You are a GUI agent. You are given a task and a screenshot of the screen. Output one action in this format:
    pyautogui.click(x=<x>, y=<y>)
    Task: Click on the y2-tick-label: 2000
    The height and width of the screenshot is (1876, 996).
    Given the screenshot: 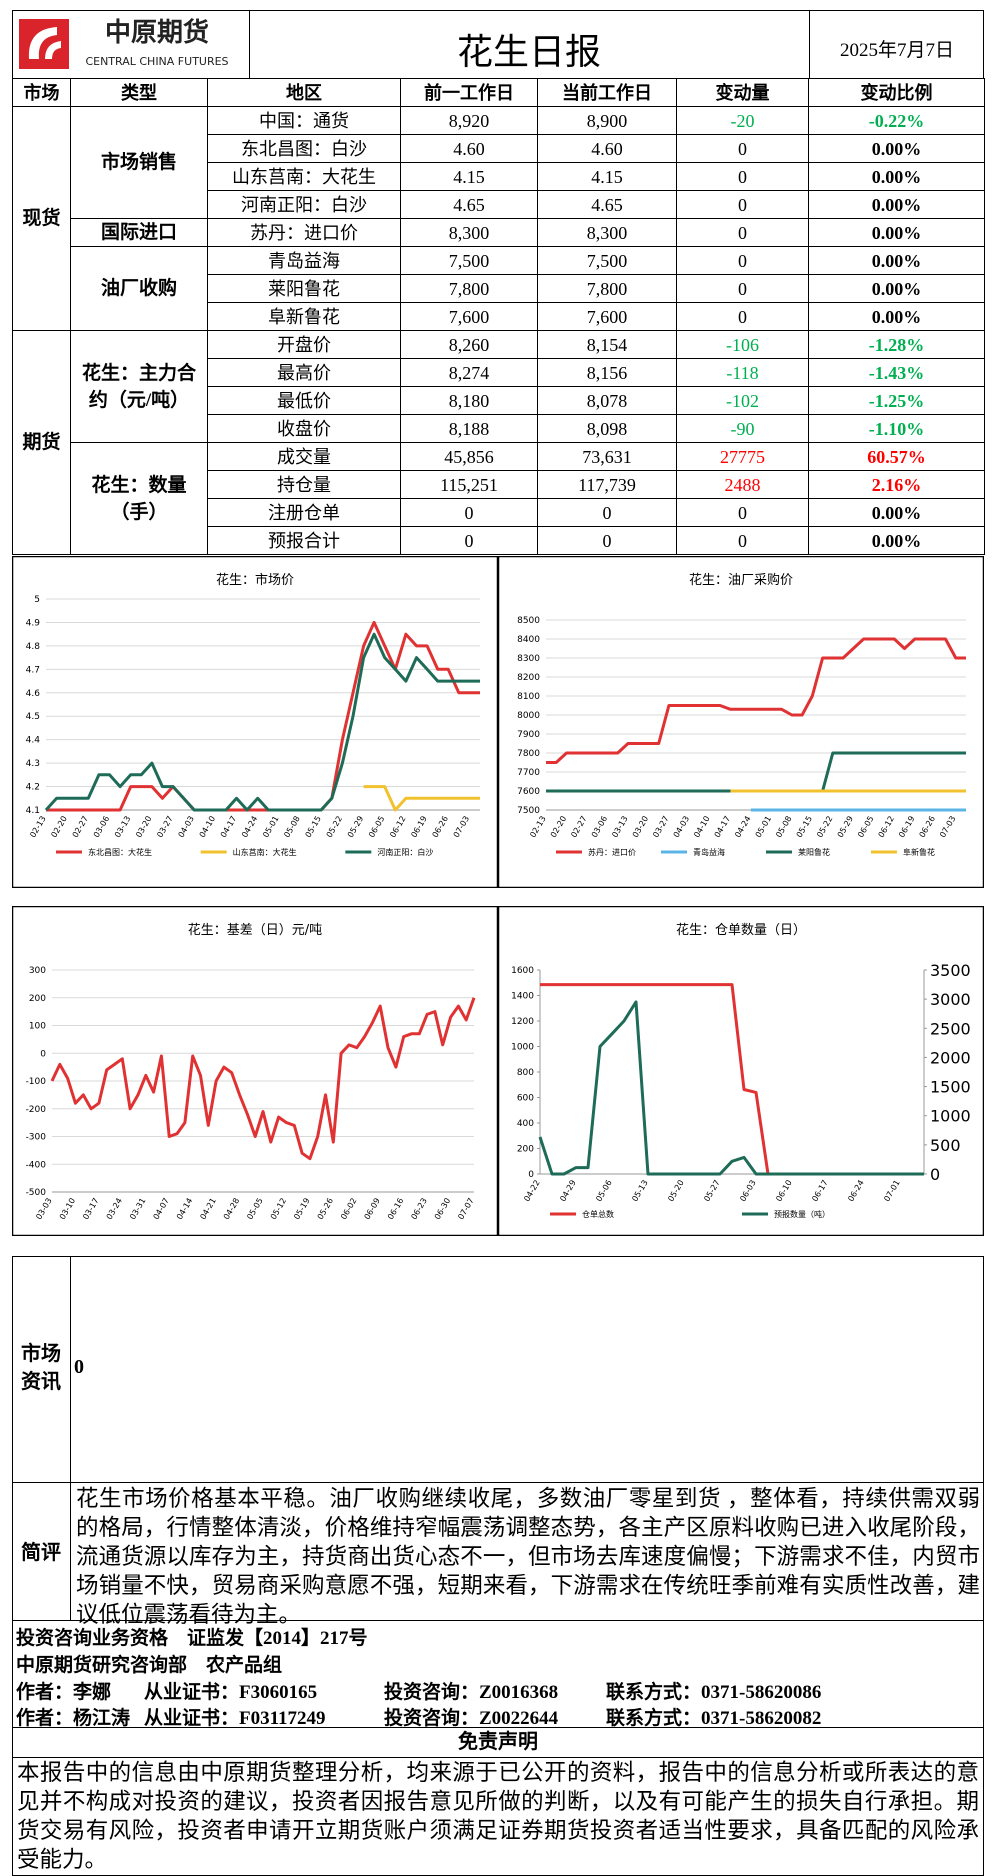 What is the action you would take?
    pyautogui.click(x=950, y=1057)
    